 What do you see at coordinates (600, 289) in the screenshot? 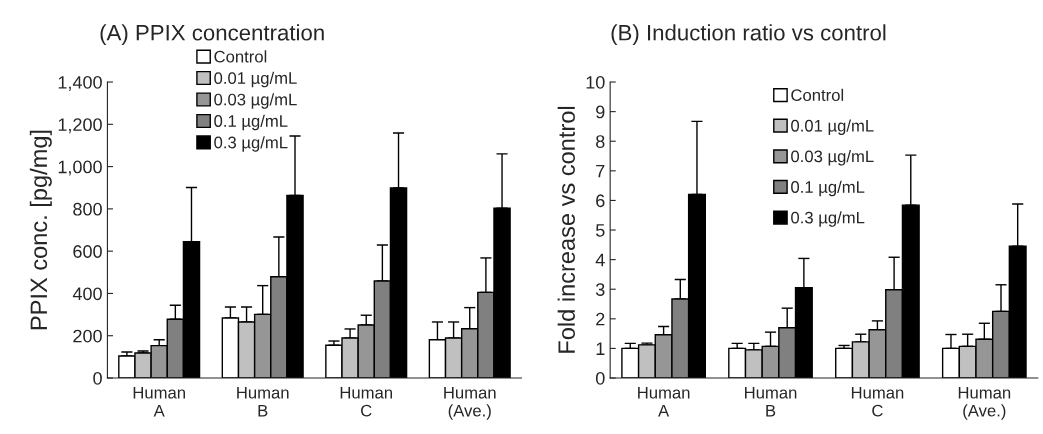
I see `y-tick-label: 3` at bounding box center [600, 289].